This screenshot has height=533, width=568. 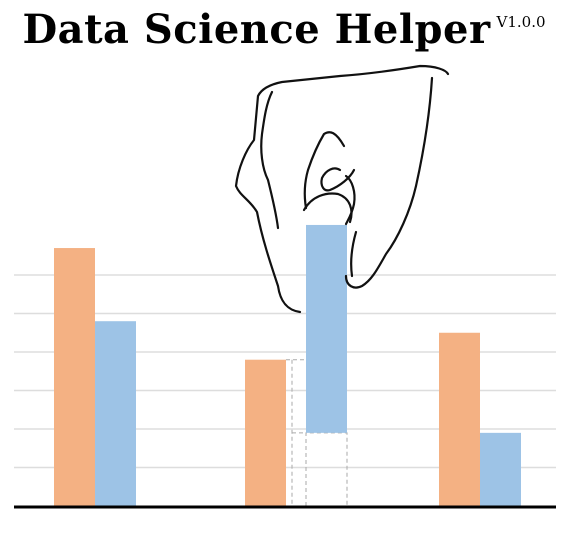 What do you see at coordinates (326, 469) in the screenshot?
I see `bar-ghost-outline` at bounding box center [326, 469].